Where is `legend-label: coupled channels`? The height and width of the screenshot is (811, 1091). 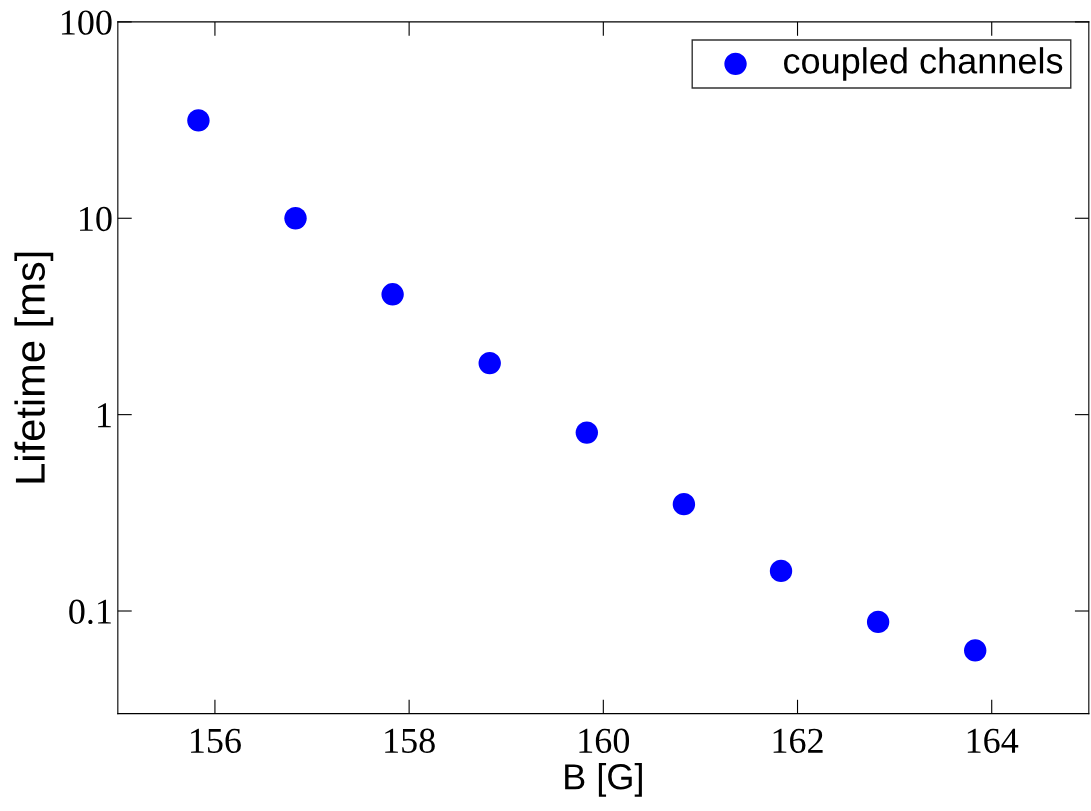 legend-label: coupled channels is located at coordinates (923, 64).